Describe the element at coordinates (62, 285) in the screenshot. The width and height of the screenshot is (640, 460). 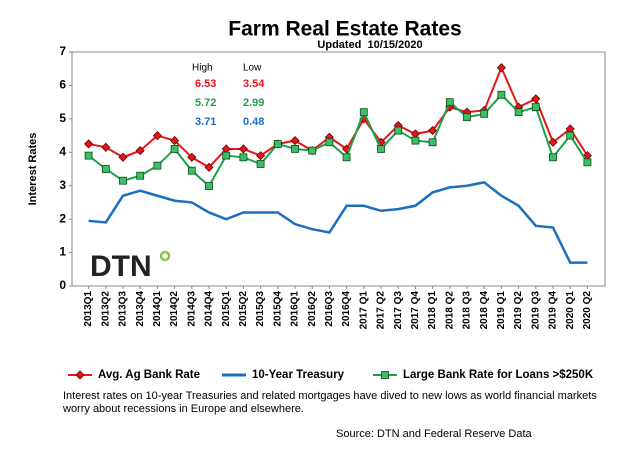
I see `y-tick-label: 0` at that location.